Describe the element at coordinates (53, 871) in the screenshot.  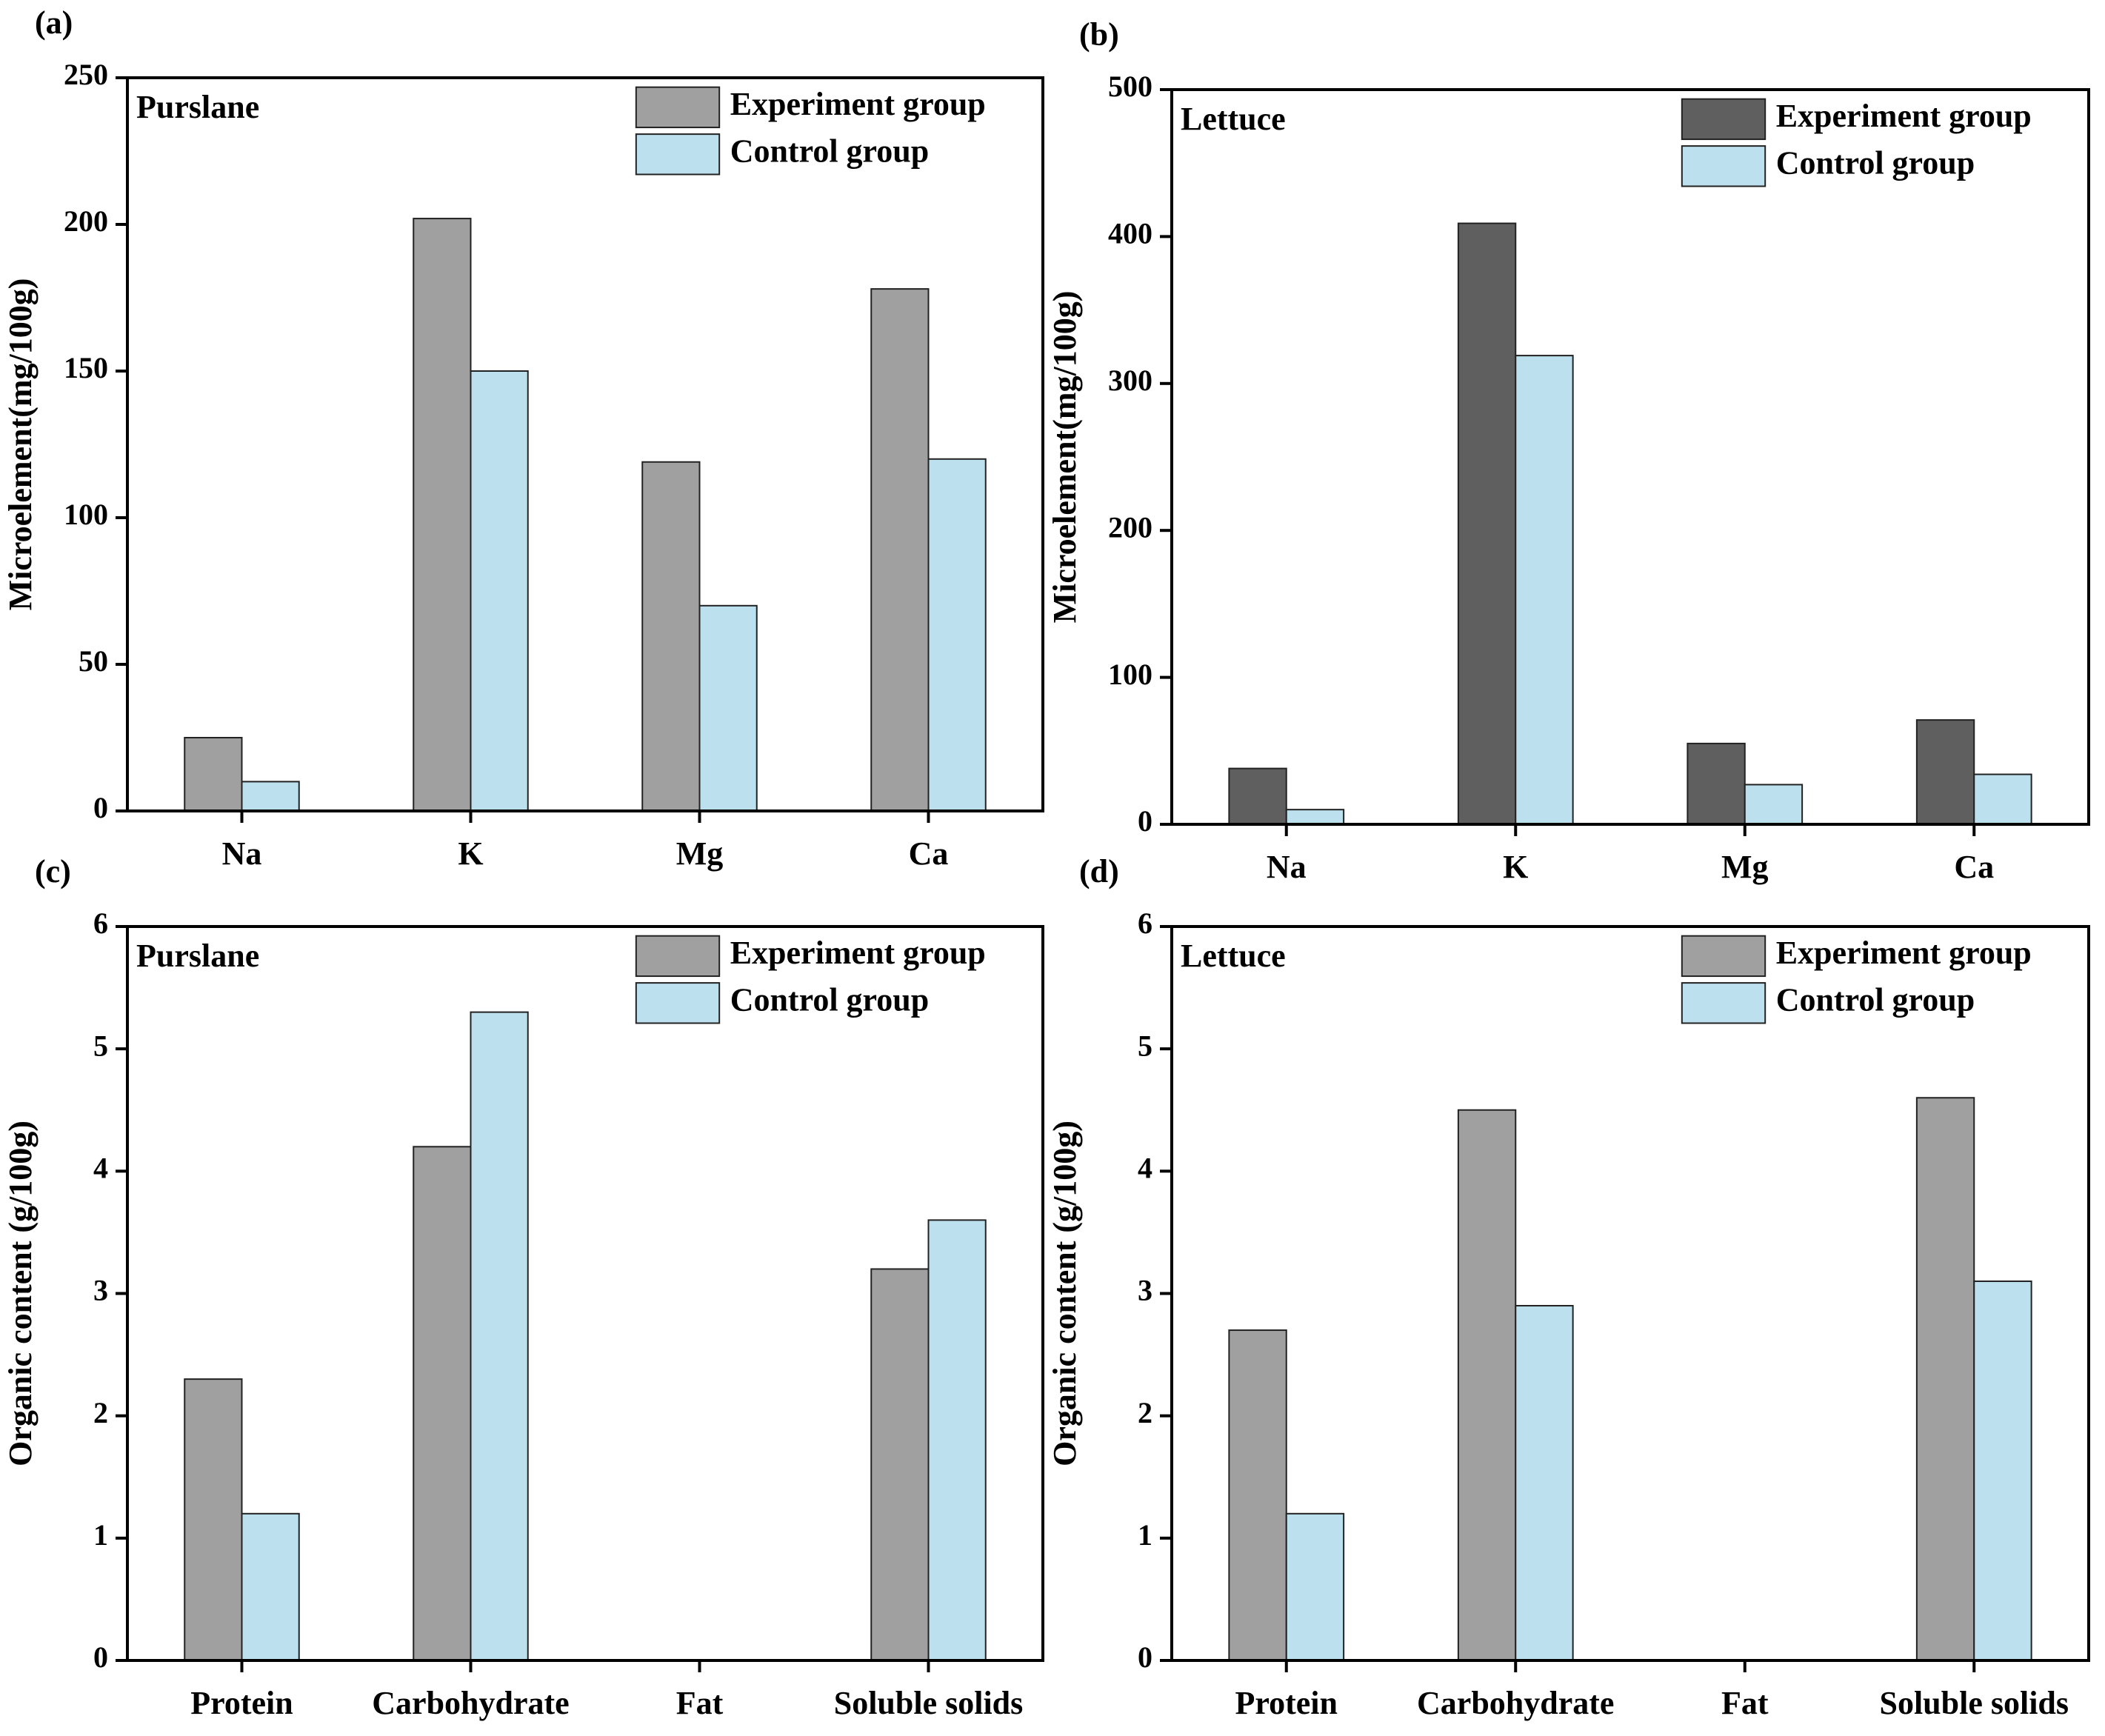
I see `panel-label: (c)` at that location.